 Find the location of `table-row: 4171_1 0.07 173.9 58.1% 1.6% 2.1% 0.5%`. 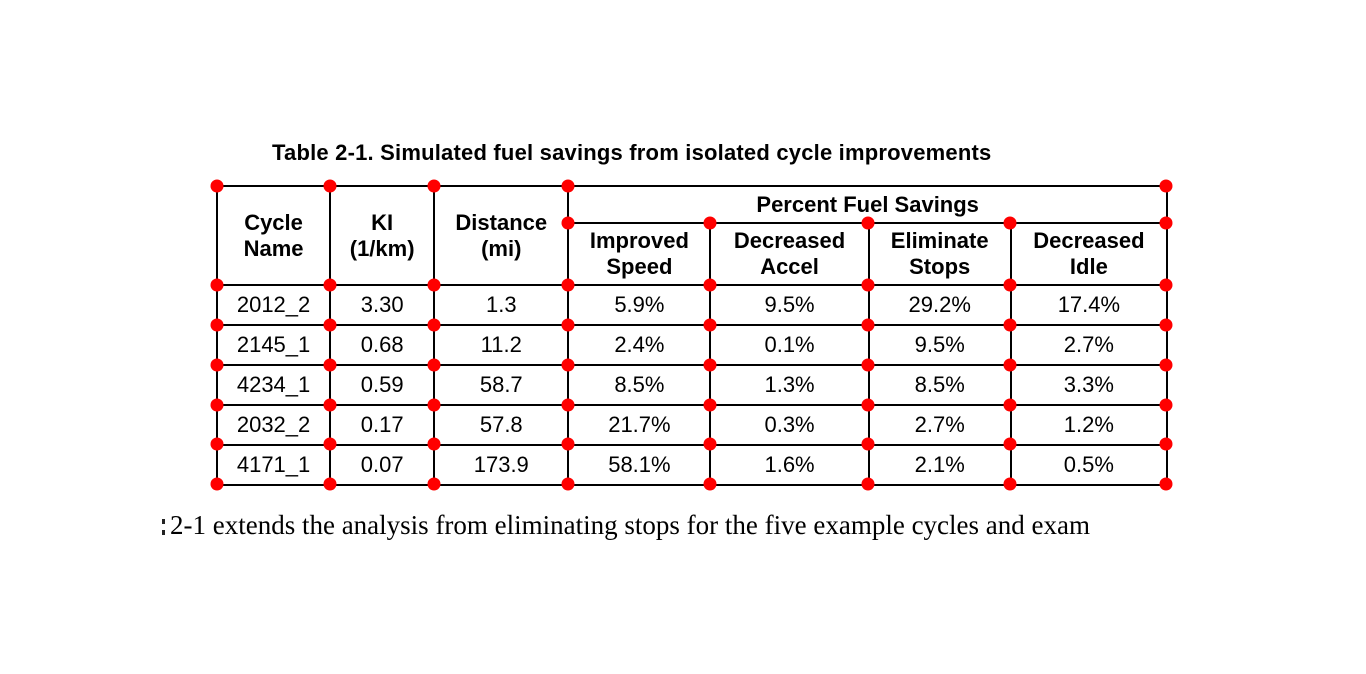

table-row: 4171_1 0.07 173.9 58.1% 1.6% 2.1% 0.5% is located at coordinates (692, 465).